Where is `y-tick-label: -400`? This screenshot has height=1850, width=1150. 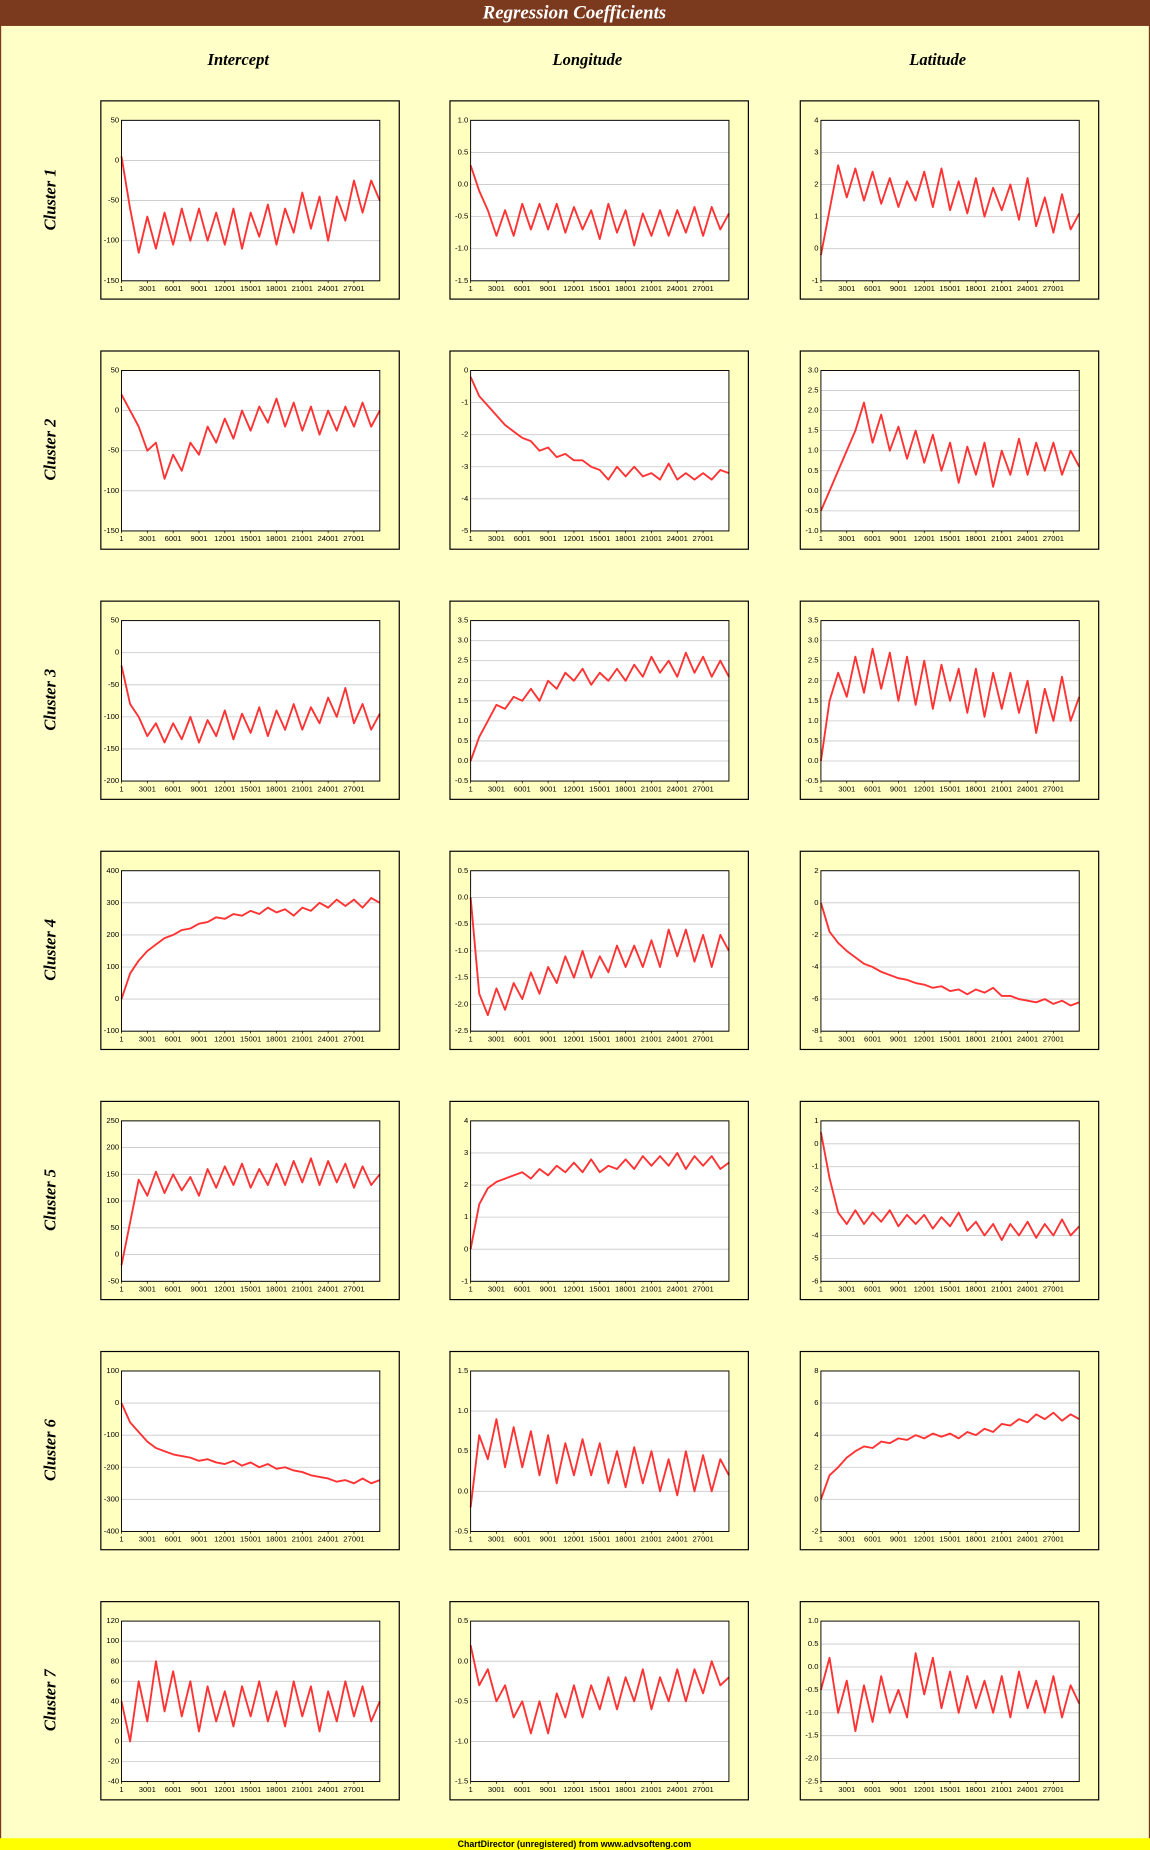 y-tick-label: -400 is located at coordinates (111, 1530).